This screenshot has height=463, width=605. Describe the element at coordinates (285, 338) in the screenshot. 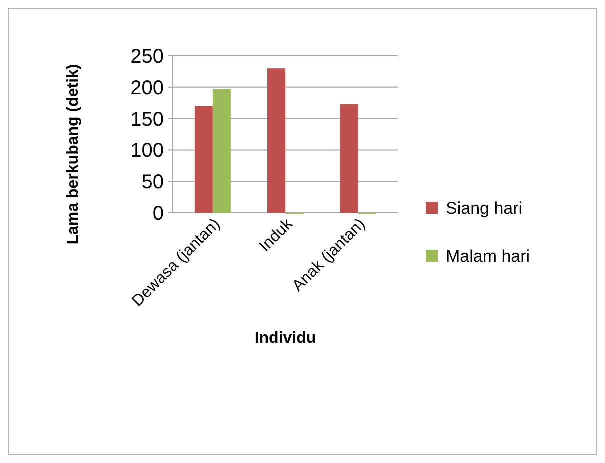

I see `x-axis-title: Individu` at that location.